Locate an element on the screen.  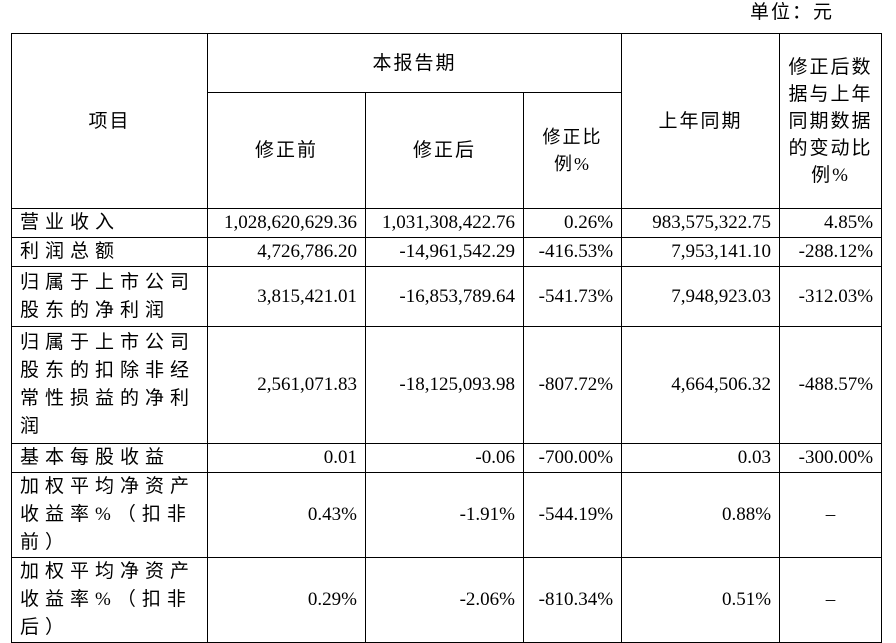
row-name: 归属于上市公司股东的扣除非经常性损益的净利润 is located at coordinates (109, 385).